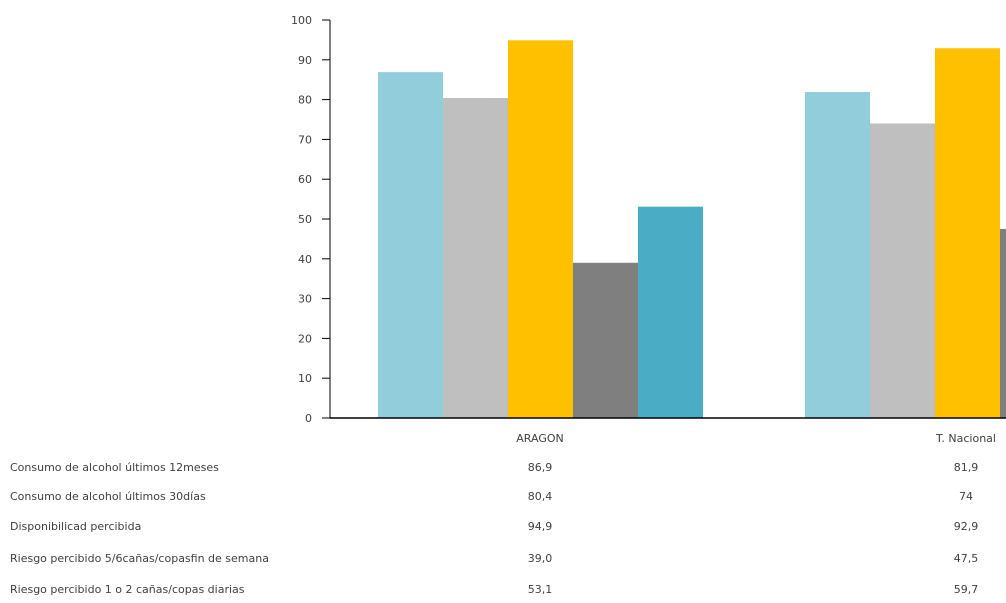 Image resolution: width=1006 pixels, height=603 pixels. Describe the element at coordinates (540, 467) in the screenshot. I see `data-table-cell: 86,9` at that location.